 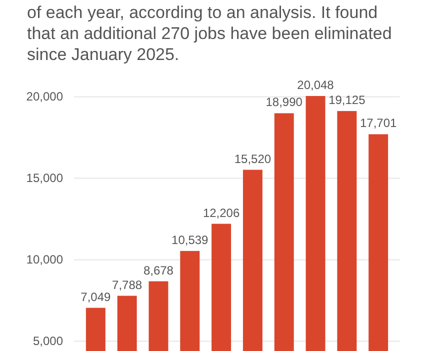 What do you see at coordinates (45, 178) in the screenshot?
I see `y-tick-label: 15,000` at bounding box center [45, 178].